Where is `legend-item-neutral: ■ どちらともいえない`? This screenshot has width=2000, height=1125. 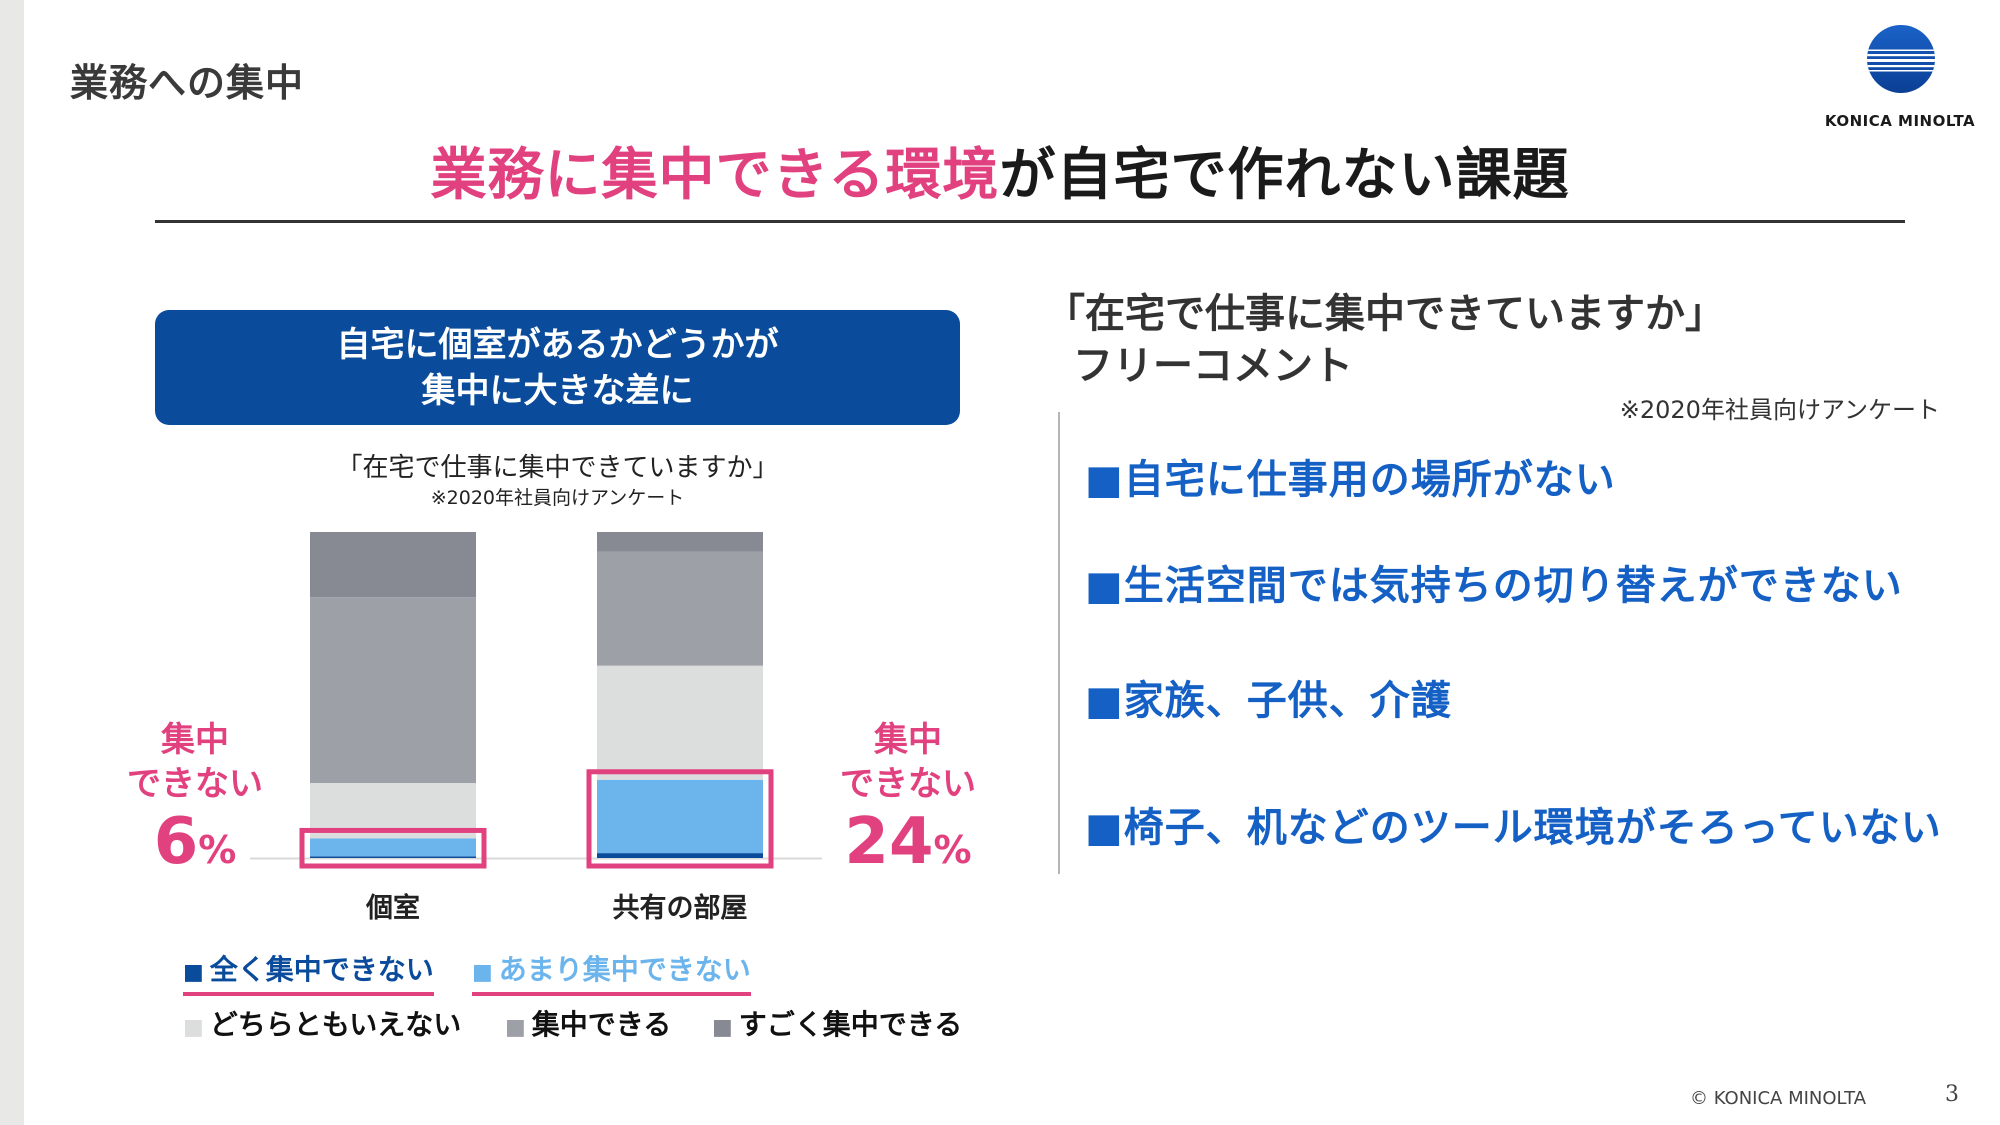 legend-item-neutral: ■ どちらともいえない is located at coordinates (322, 1023).